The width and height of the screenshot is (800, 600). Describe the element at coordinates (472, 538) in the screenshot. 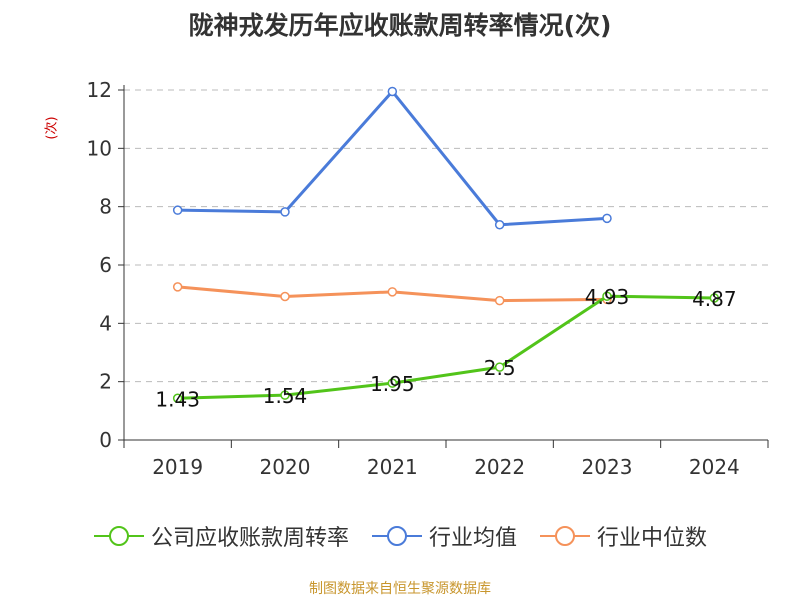

I see `legend-label: 行业均值` at that location.